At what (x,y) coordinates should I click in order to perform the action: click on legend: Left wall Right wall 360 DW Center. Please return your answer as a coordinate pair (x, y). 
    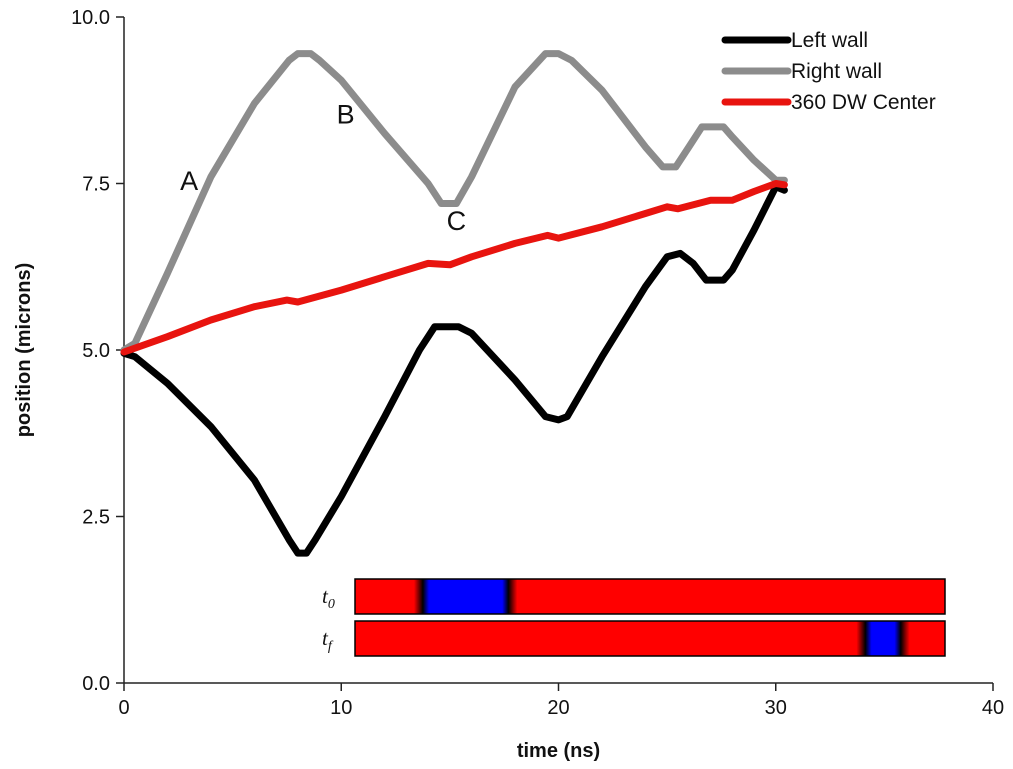
    Looking at the image, I should click on (828, 71).